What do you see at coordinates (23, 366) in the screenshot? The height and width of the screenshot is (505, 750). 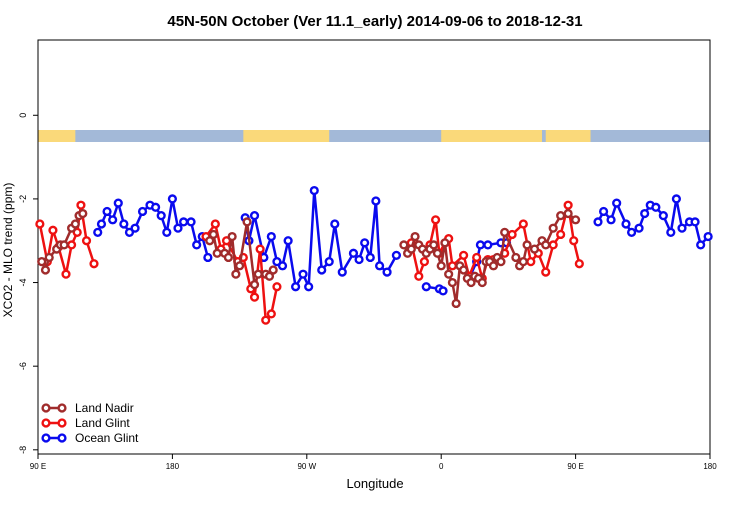 I see `y-tick-label: -6` at bounding box center [23, 366].